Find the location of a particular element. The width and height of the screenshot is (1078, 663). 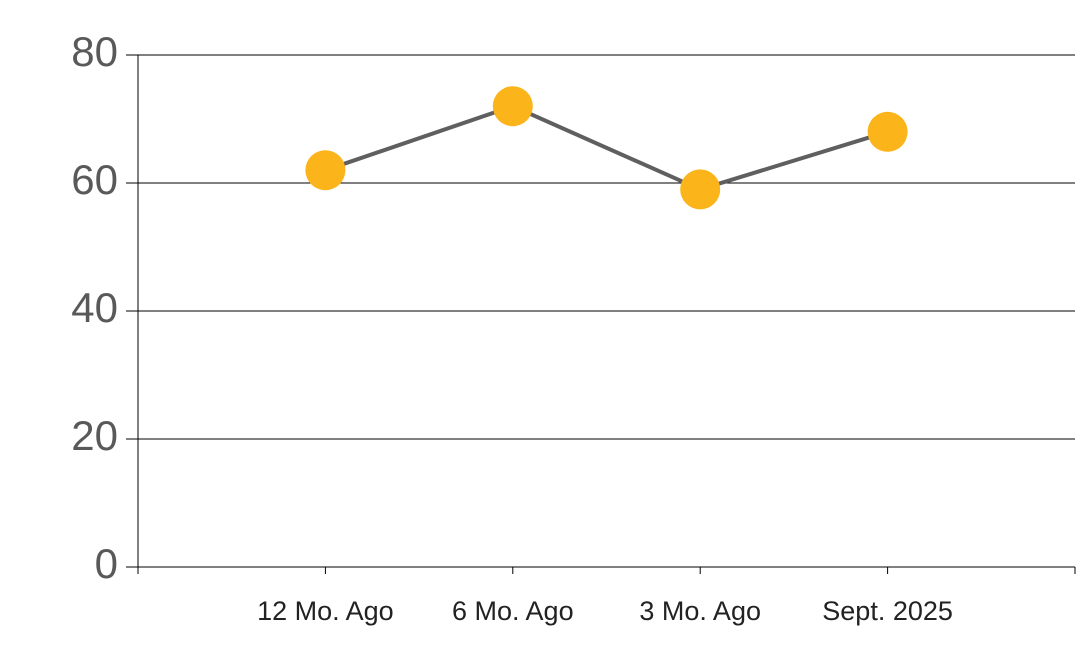

y-tick-label: 40 is located at coordinates (94, 307).